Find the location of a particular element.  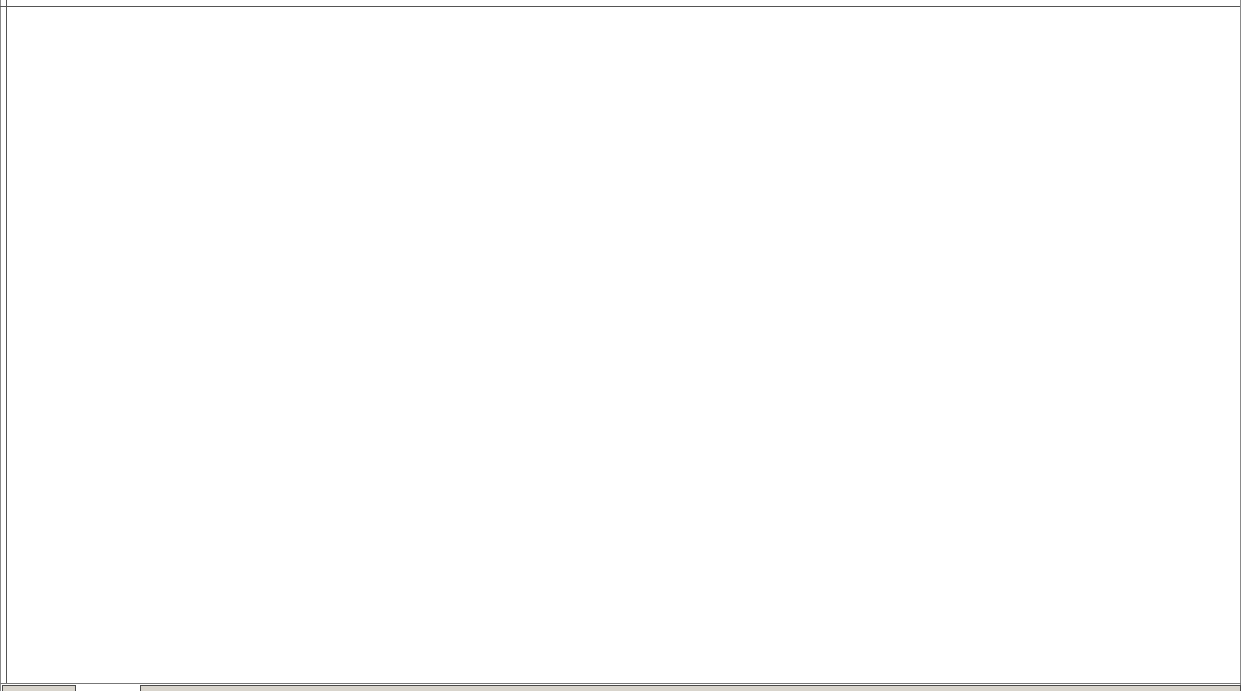

window-border-left is located at coordinates (0, 345).